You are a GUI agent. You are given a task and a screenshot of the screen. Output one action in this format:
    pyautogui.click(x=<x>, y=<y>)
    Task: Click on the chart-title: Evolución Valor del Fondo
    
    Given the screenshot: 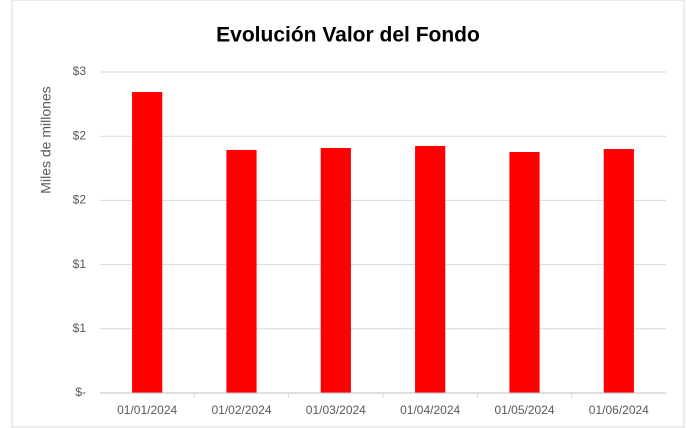 What is the action you would take?
    pyautogui.click(x=348, y=35)
    